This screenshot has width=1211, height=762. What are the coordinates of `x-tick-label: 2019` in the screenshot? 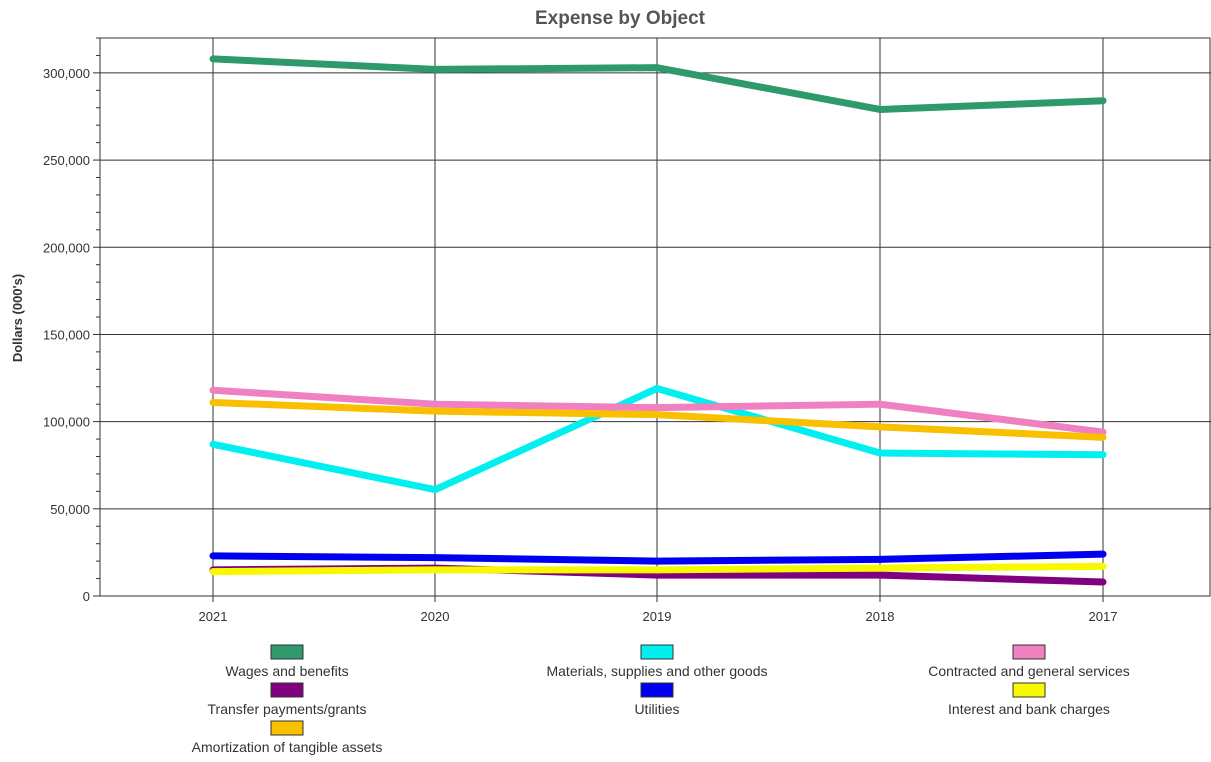 It's located at (657, 616).